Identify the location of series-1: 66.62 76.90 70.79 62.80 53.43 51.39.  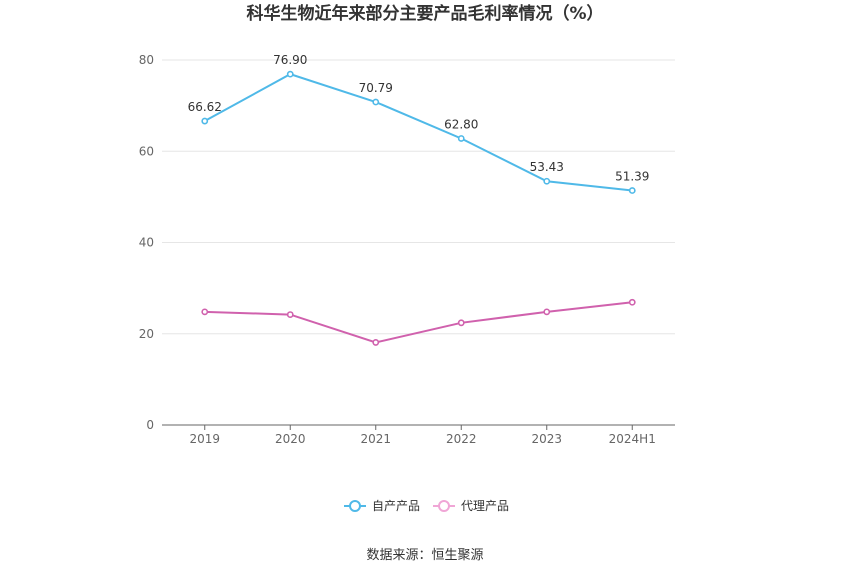
(418, 123).